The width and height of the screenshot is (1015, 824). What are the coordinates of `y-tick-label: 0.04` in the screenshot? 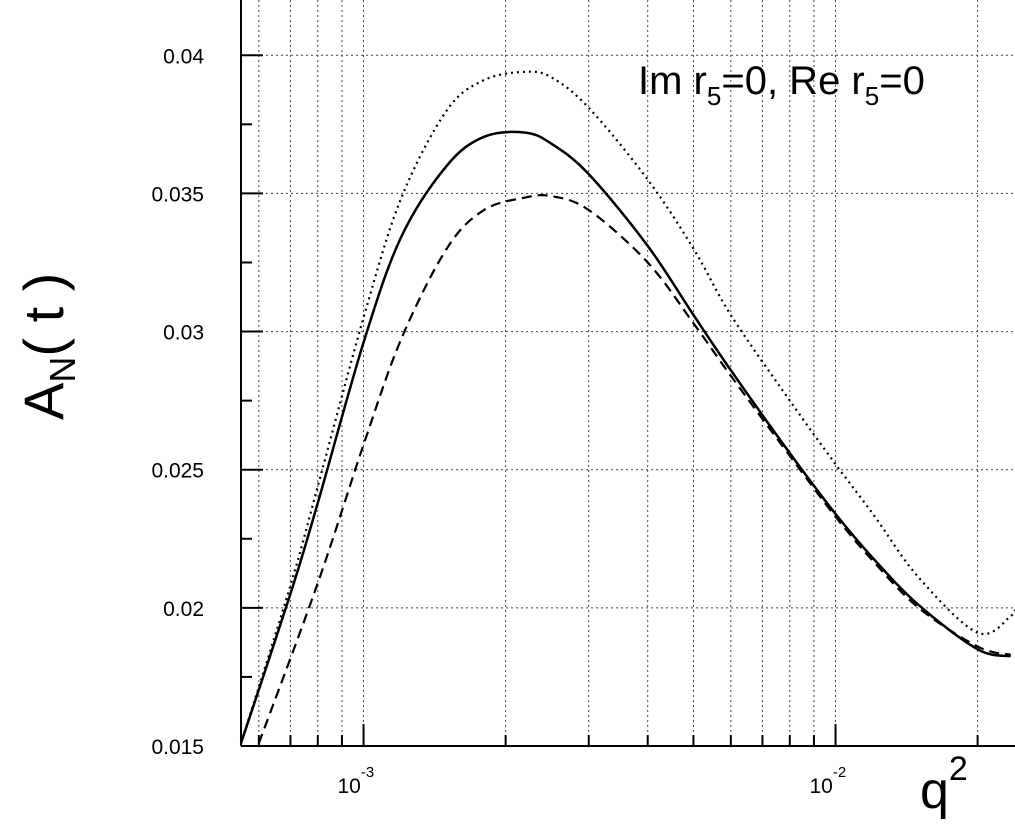 It's located at (183, 56).